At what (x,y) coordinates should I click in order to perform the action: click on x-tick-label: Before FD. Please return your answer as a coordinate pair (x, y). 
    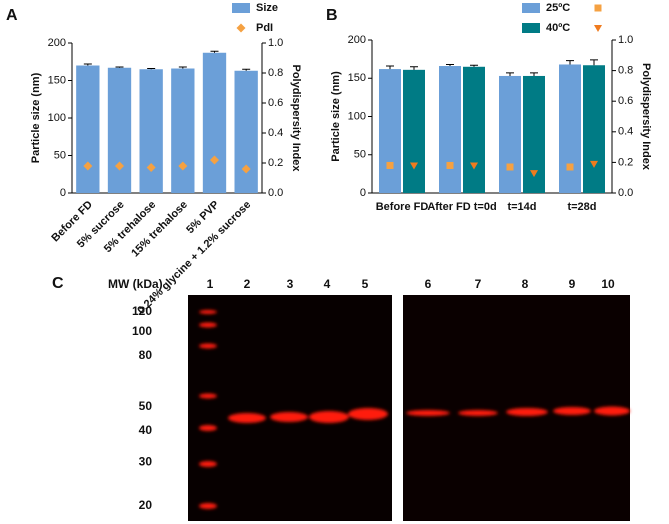
    Looking at the image, I should click on (402, 207).